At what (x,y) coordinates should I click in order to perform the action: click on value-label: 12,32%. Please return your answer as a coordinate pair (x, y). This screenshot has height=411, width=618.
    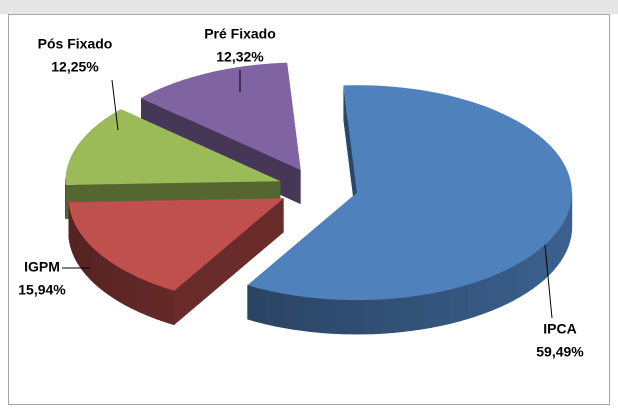
    Looking at the image, I should click on (240, 57).